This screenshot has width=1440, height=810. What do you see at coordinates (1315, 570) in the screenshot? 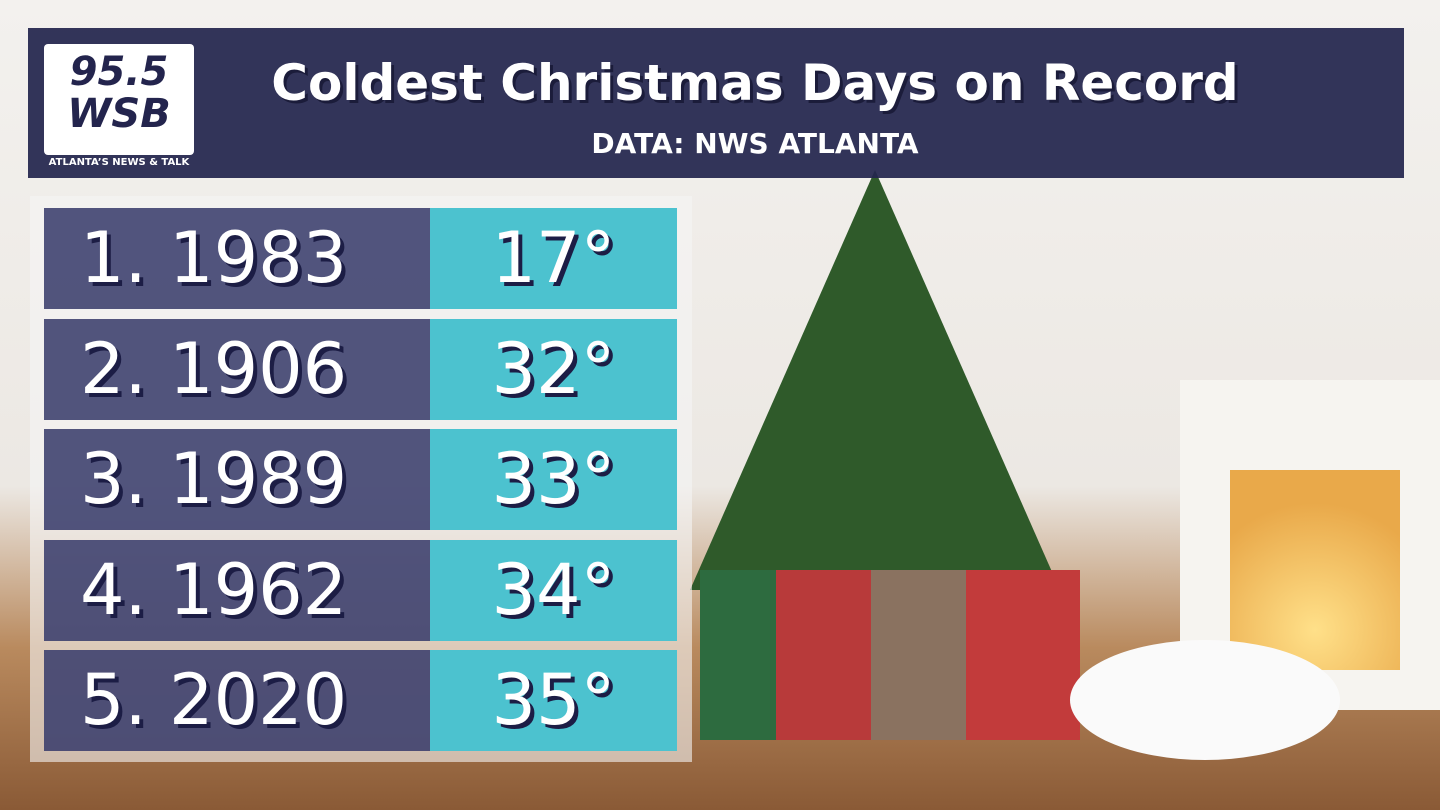
I see `hearth` at bounding box center [1315, 570].